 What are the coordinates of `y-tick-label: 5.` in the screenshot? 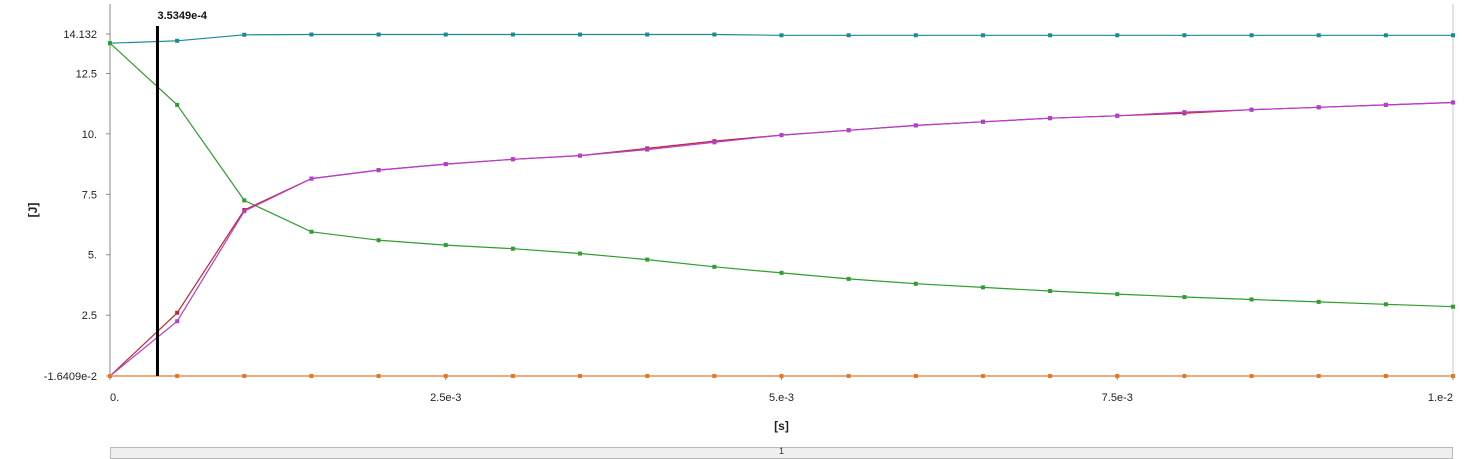 It's located at (92, 256).